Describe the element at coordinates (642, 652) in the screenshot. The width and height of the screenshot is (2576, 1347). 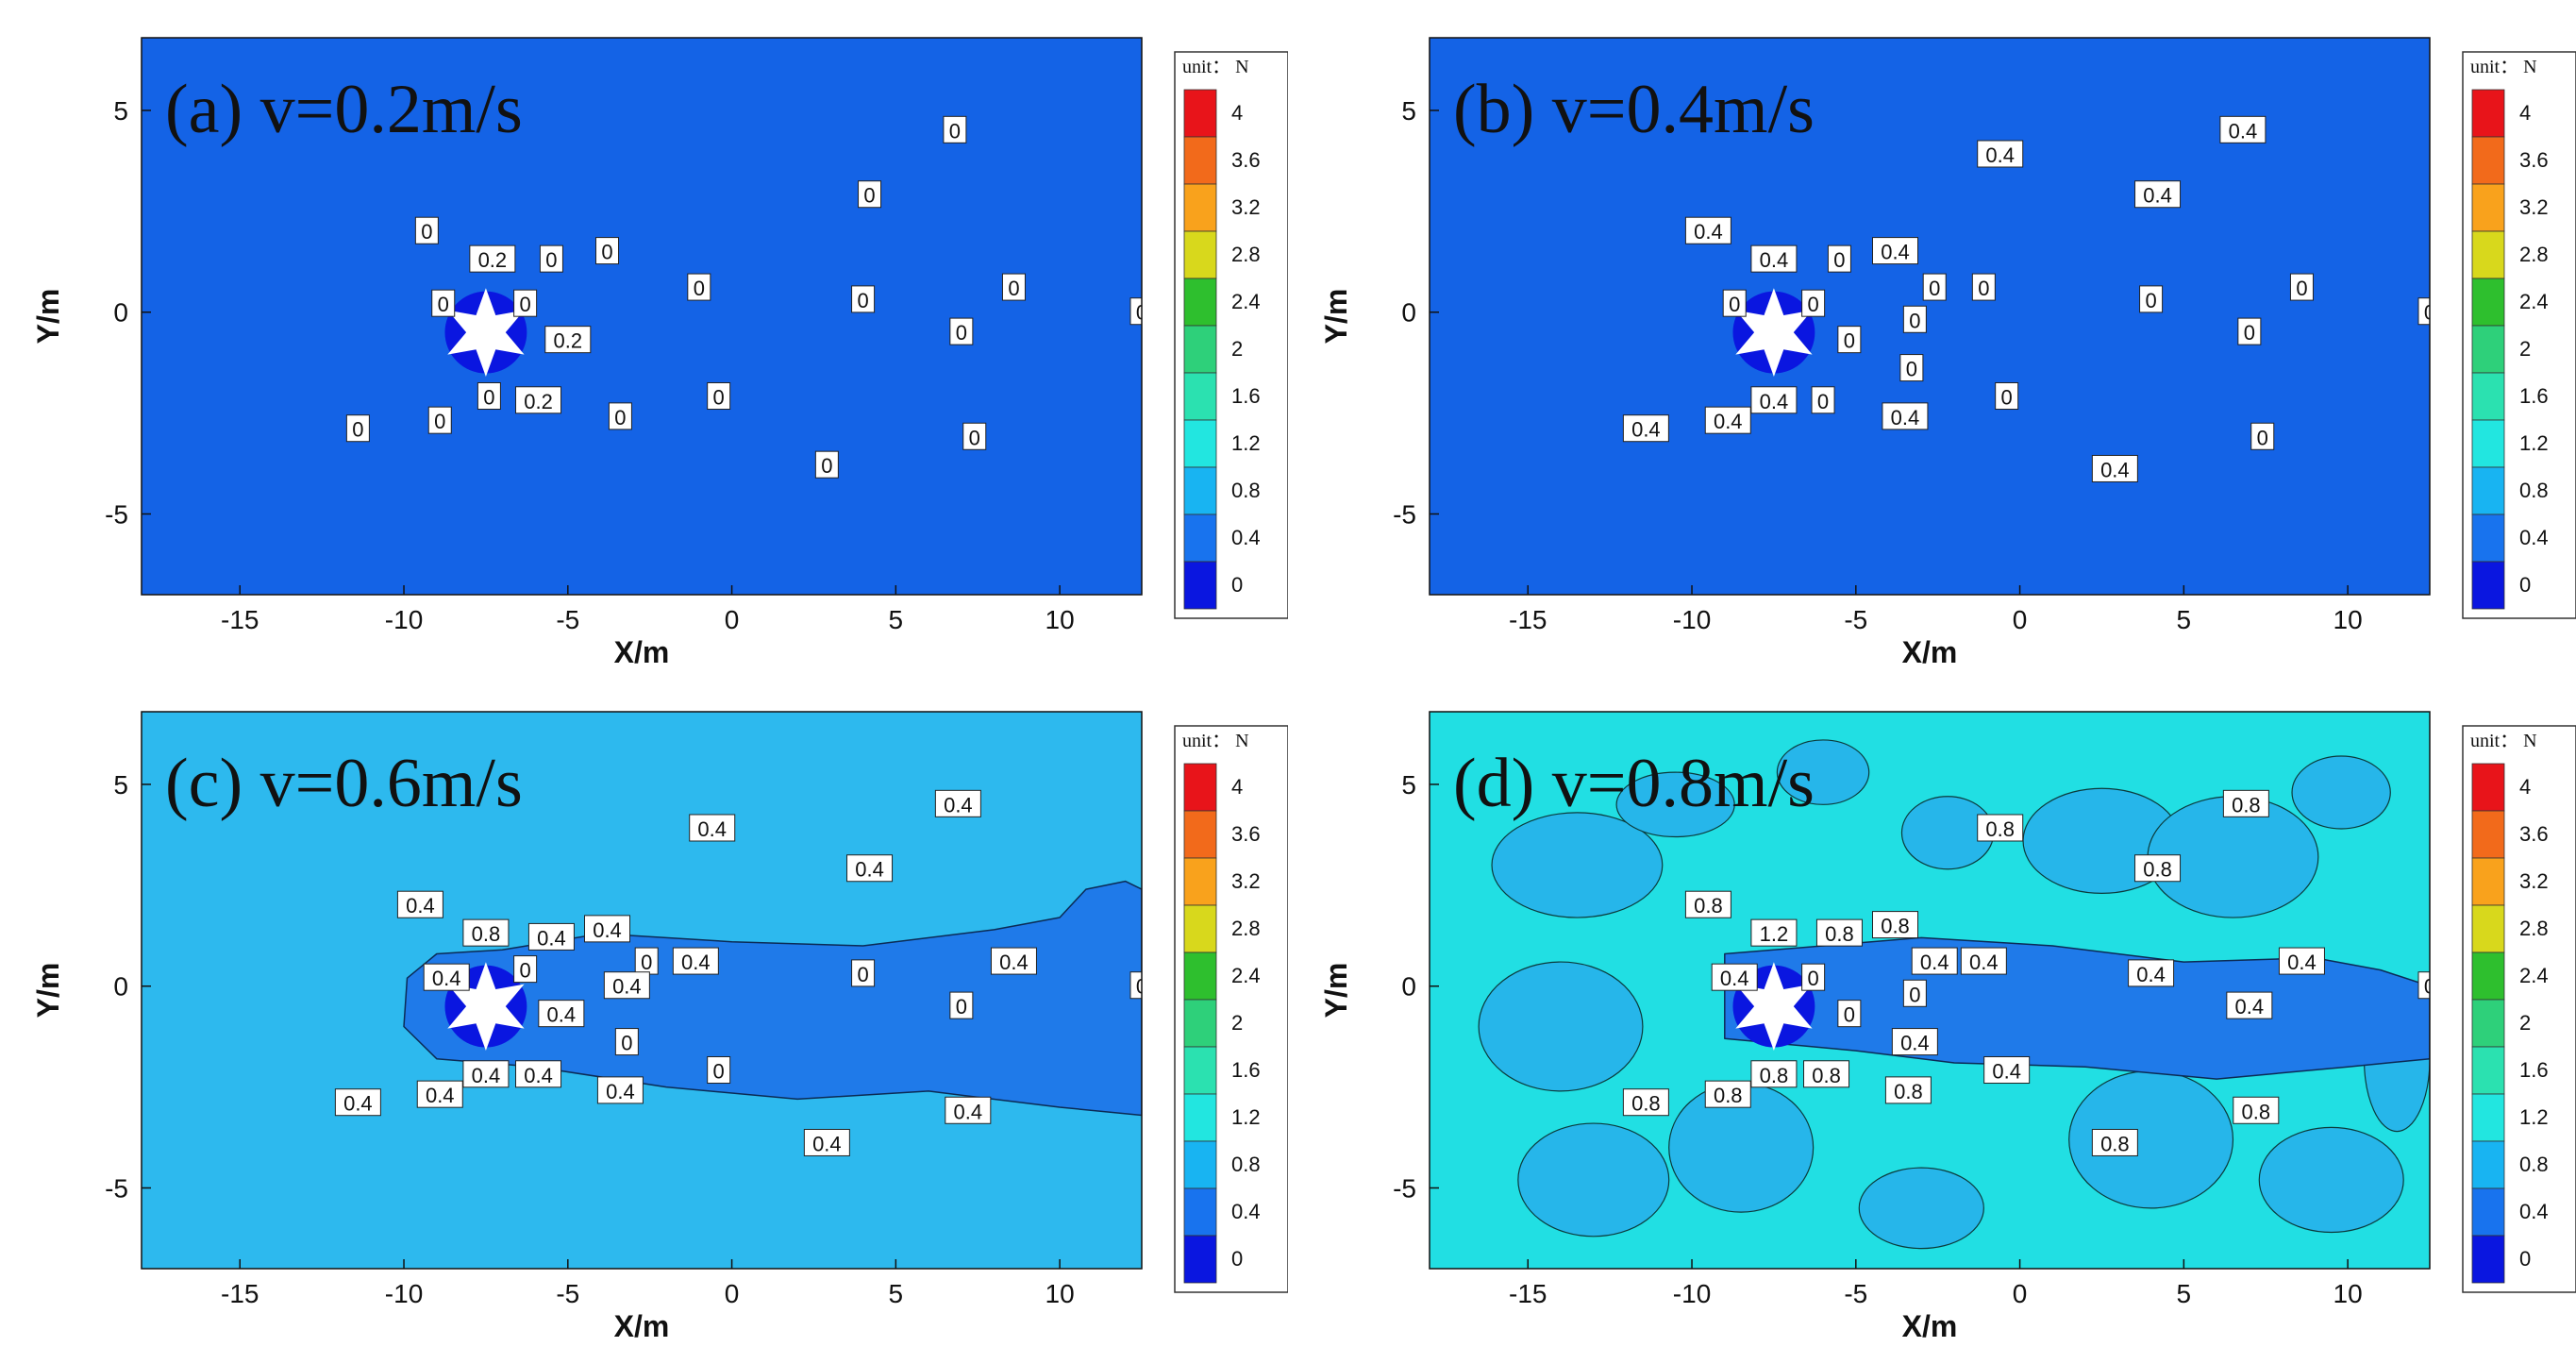
I see `x-axis-label: X/m` at that location.